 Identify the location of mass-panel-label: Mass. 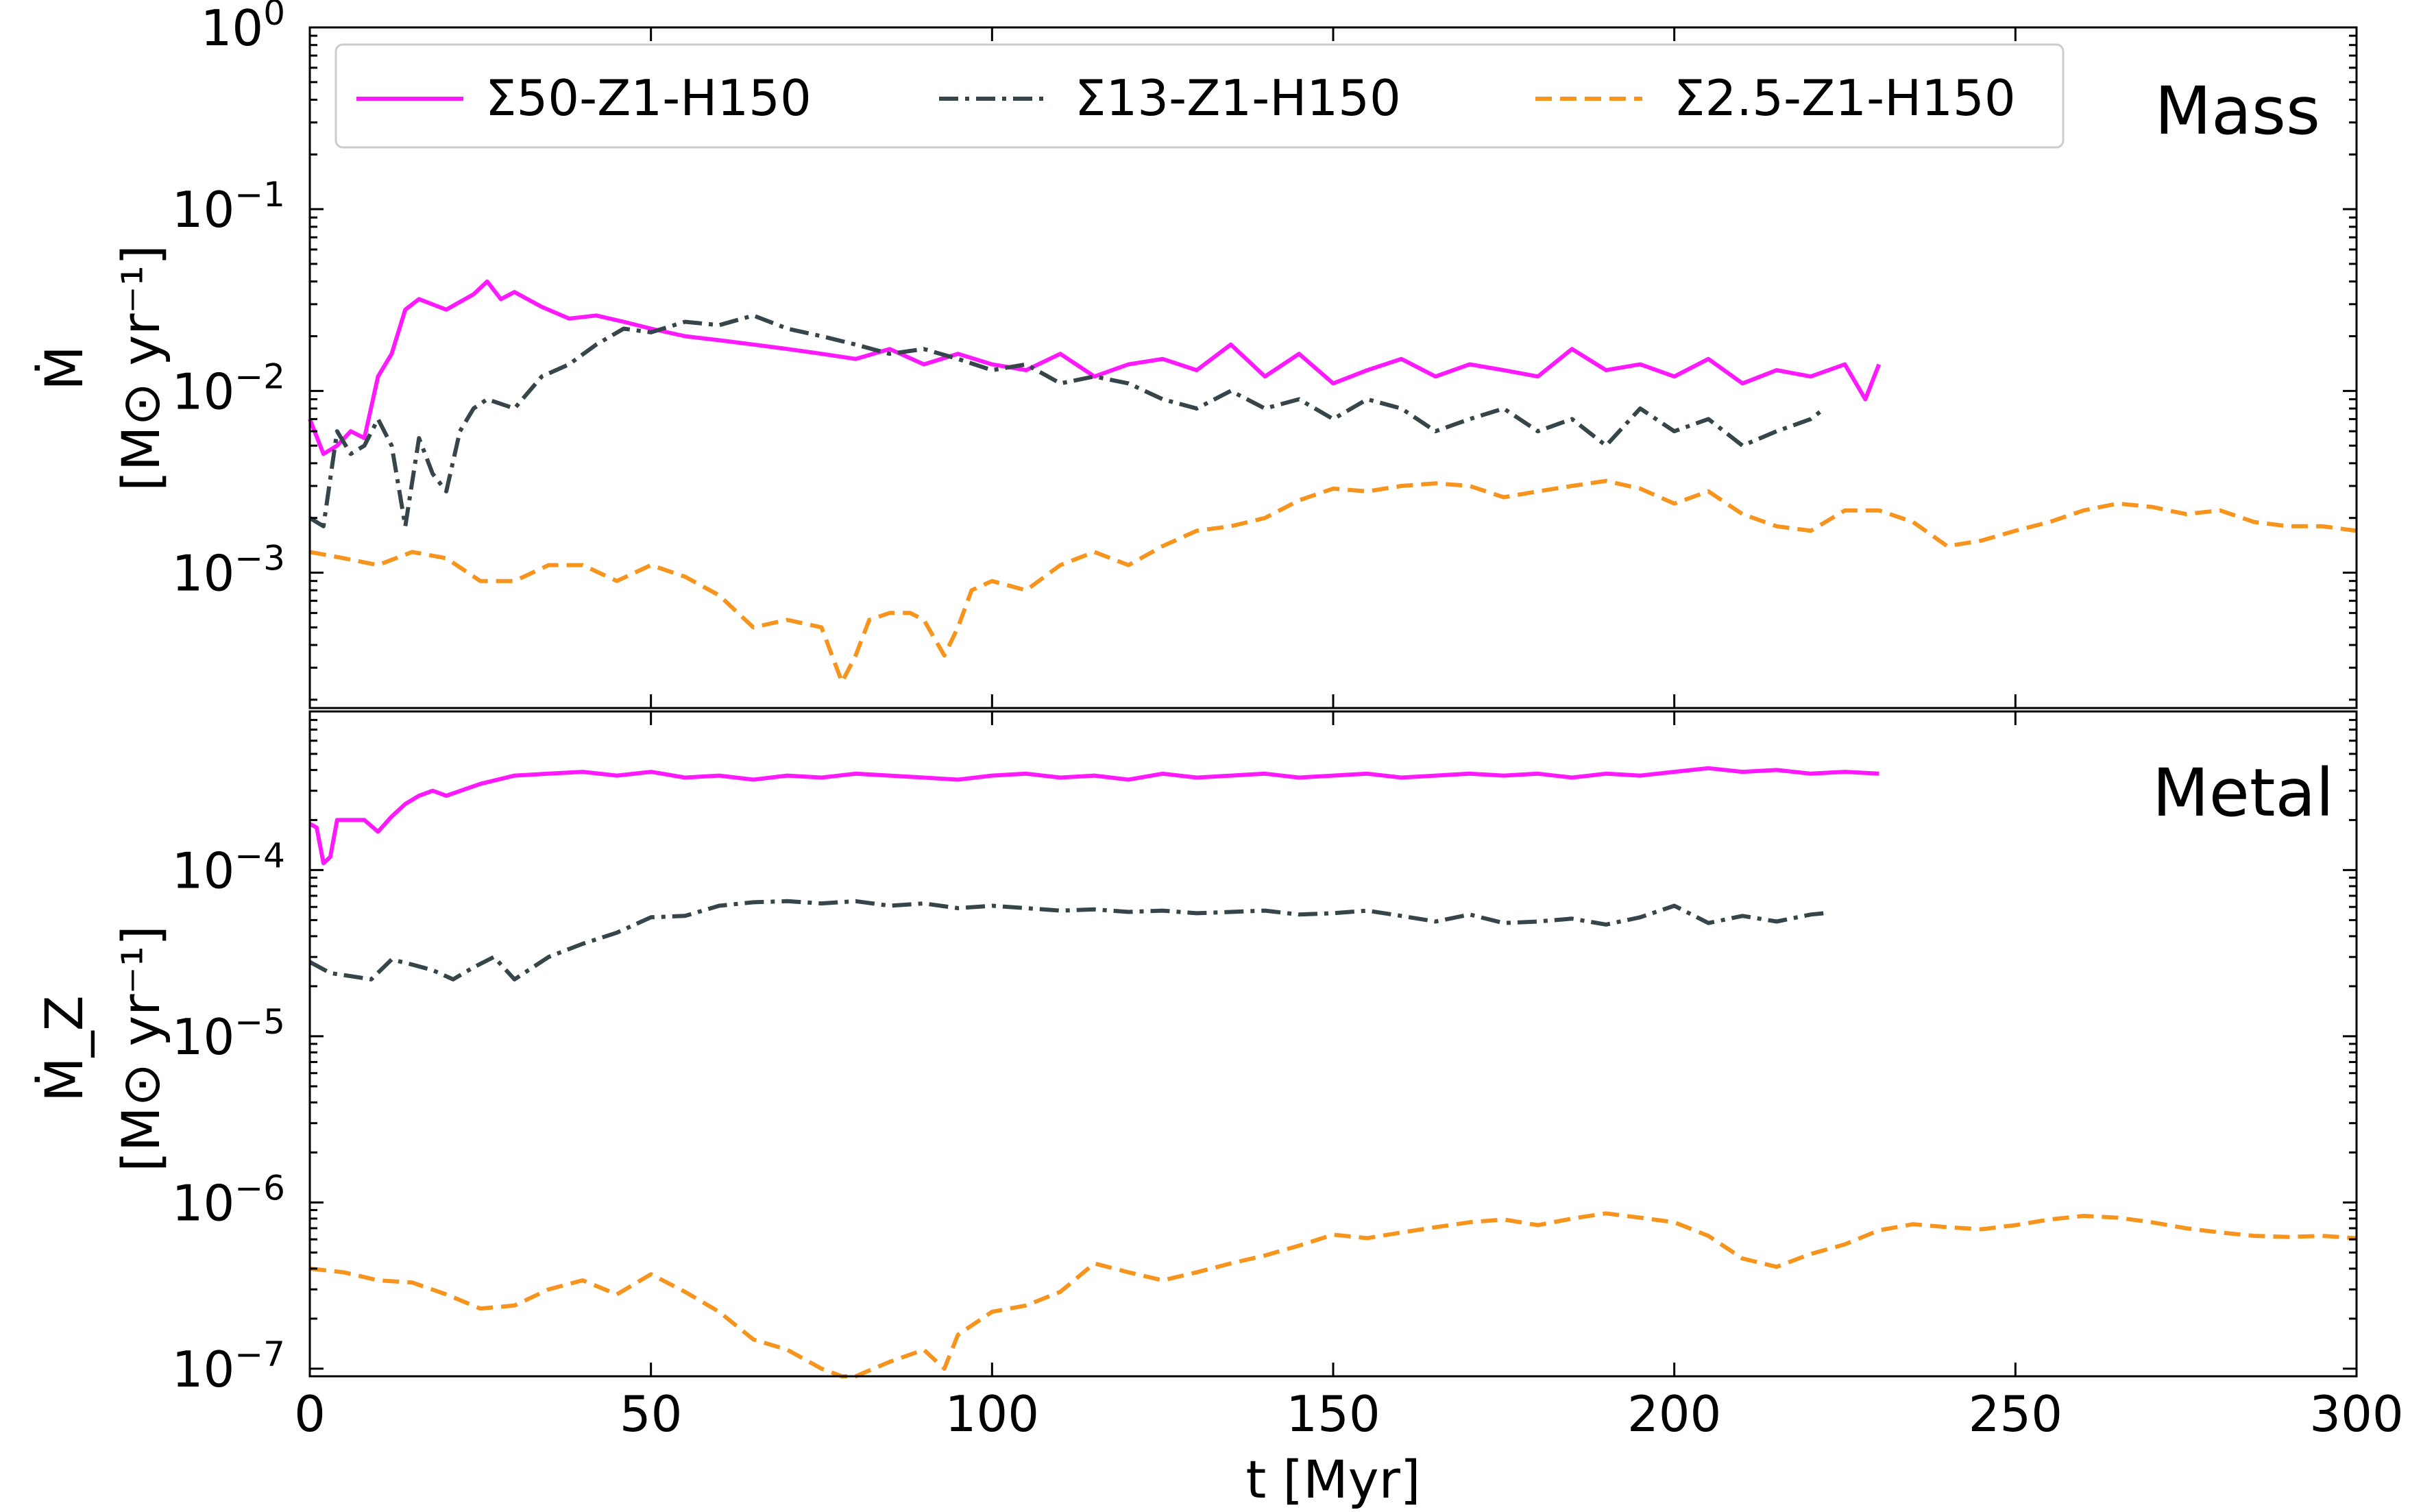
(2237, 111).